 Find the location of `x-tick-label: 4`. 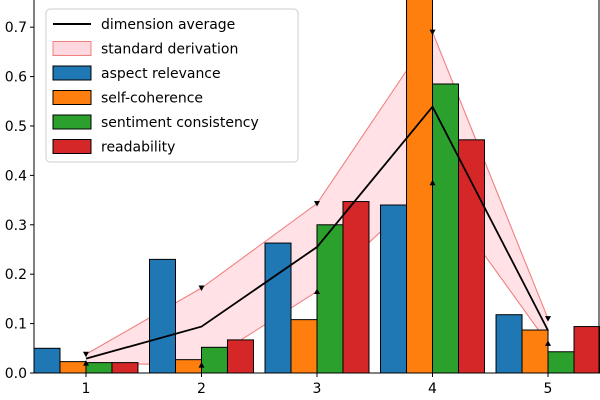

x-tick-label: 4 is located at coordinates (432, 389).